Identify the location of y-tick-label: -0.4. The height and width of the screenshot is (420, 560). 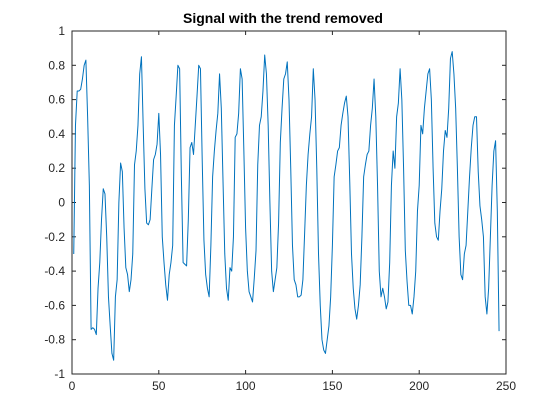
(54, 271).